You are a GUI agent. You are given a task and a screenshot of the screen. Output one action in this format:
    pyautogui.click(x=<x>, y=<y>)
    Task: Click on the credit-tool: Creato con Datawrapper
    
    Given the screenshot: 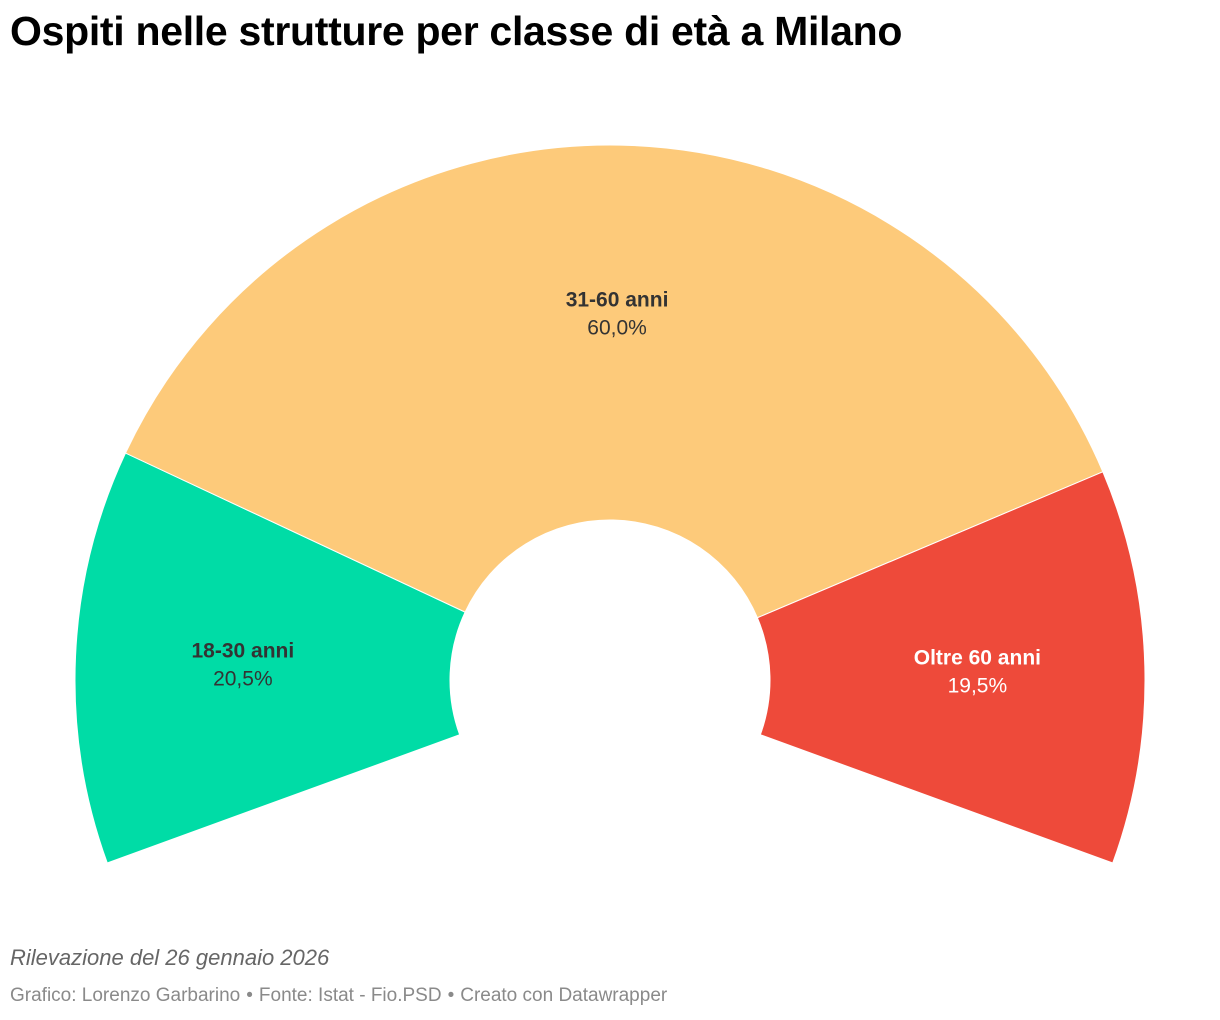 What is the action you would take?
    pyautogui.click(x=564, y=995)
    